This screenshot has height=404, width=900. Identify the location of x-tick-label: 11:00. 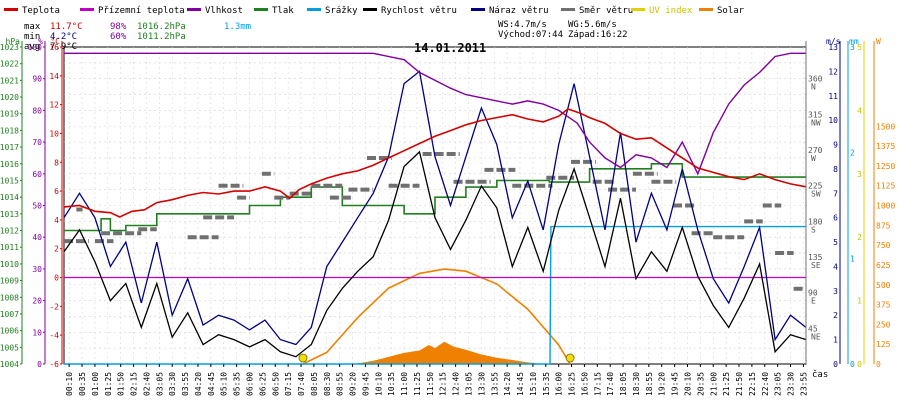
(404, 384).